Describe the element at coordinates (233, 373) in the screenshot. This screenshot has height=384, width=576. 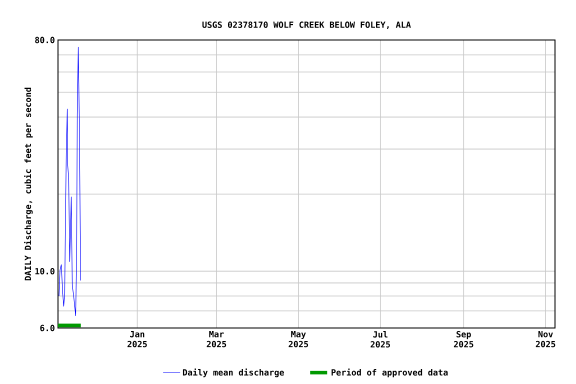
I see `legend-label: Daily mean discharge` at that location.